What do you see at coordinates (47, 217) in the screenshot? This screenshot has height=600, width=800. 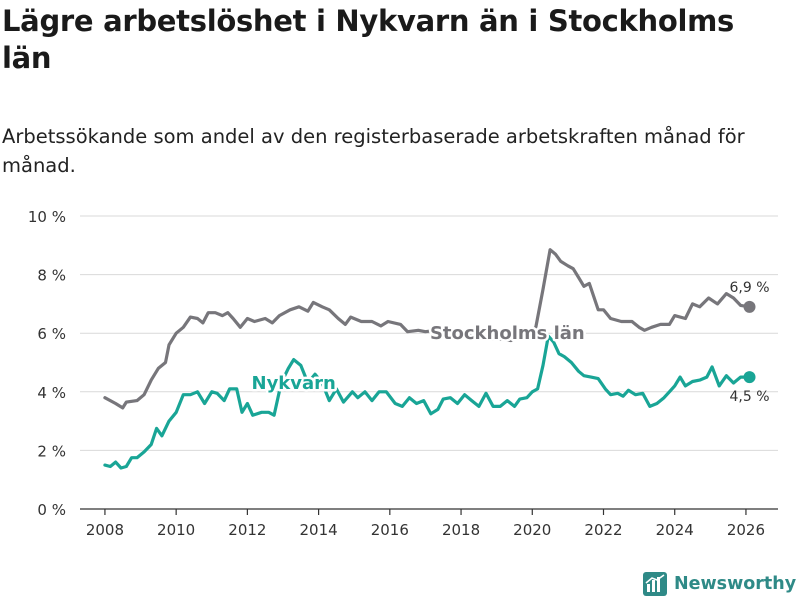 I see `y-tick-label: 10 %` at bounding box center [47, 217].